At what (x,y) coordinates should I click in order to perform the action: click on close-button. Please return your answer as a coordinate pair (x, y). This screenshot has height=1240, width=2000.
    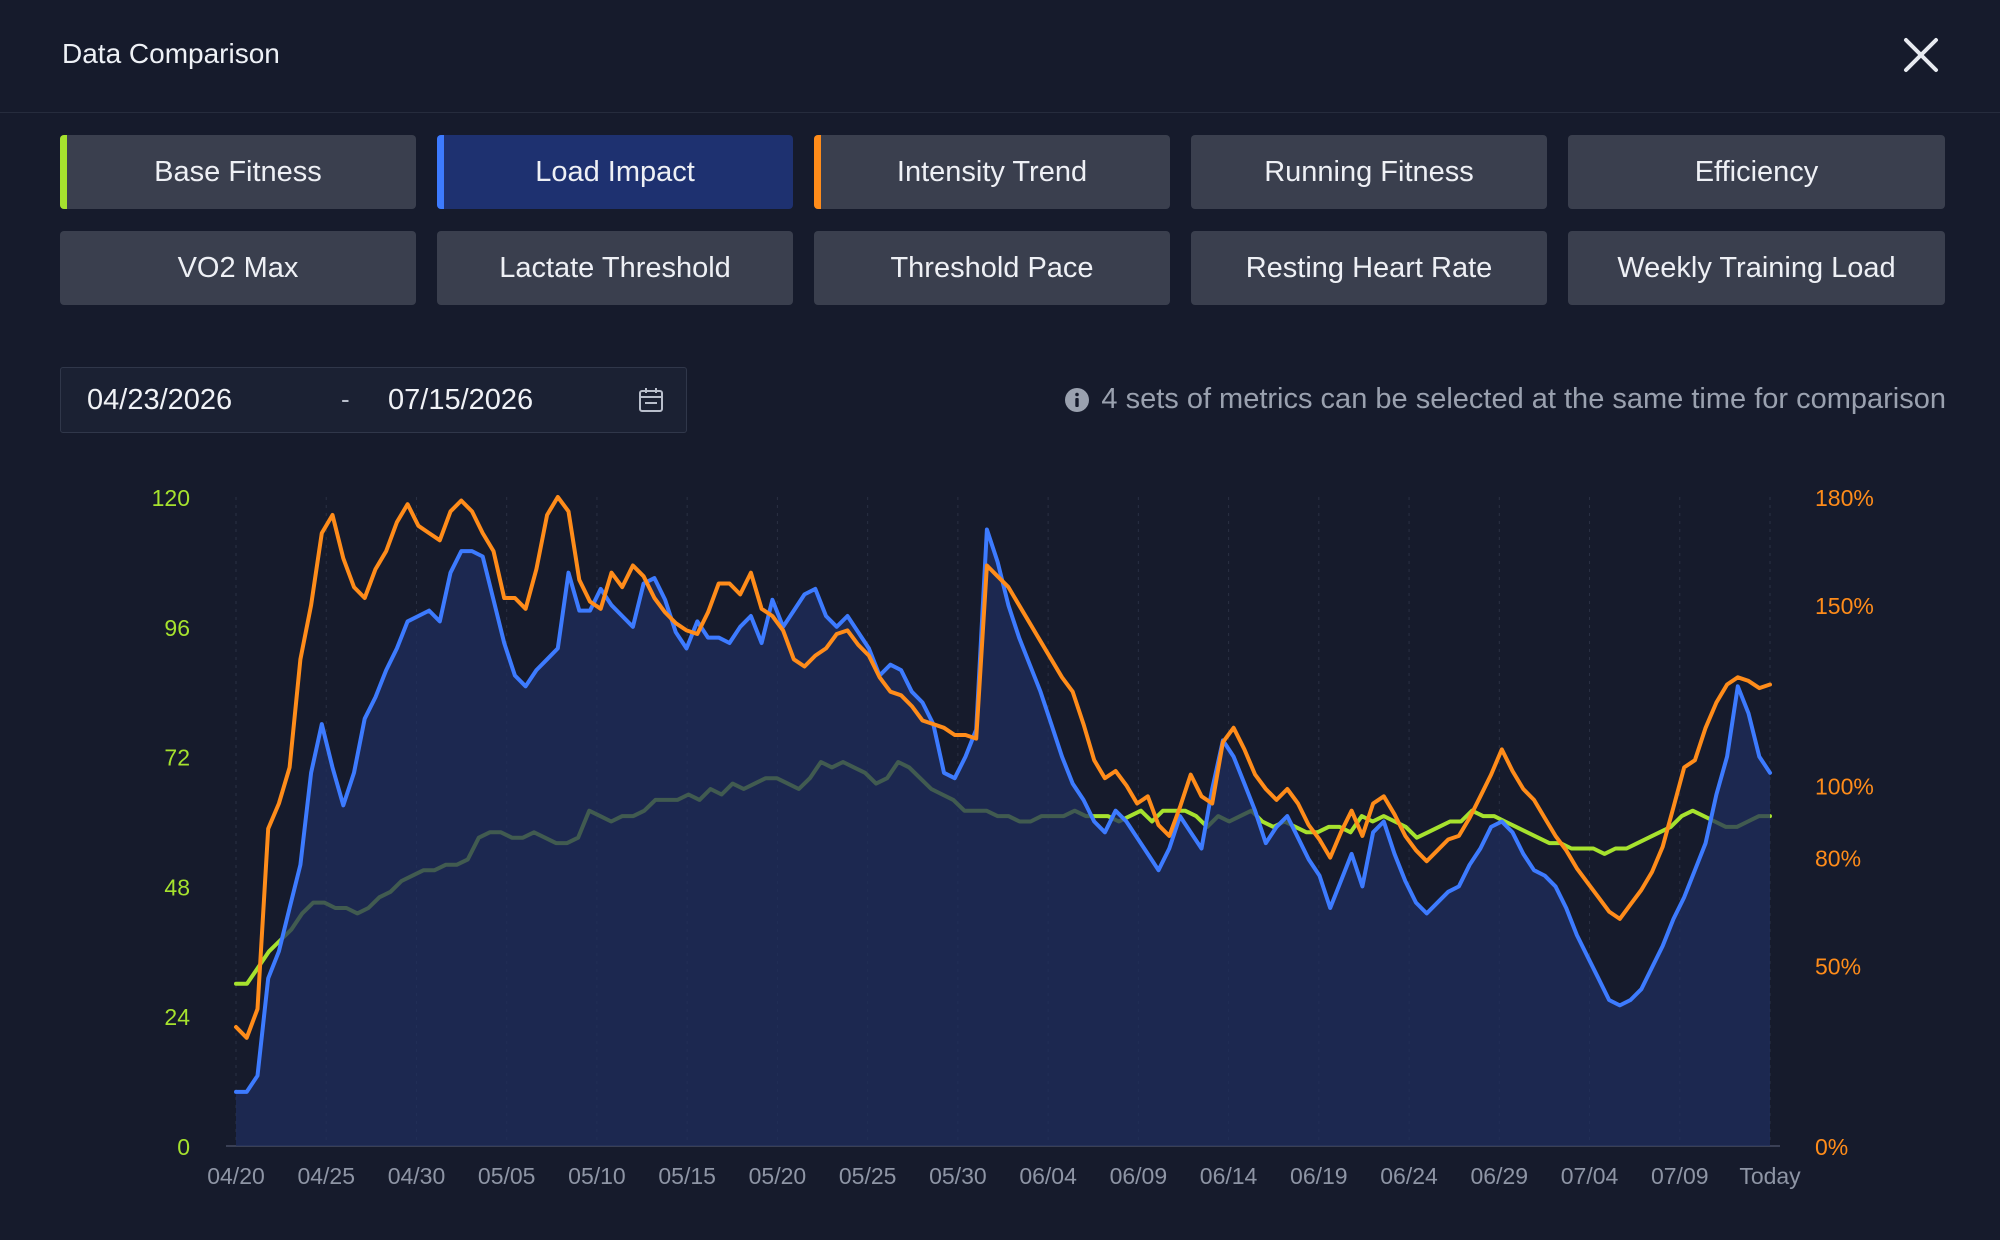
    Looking at the image, I should click on (1921, 55).